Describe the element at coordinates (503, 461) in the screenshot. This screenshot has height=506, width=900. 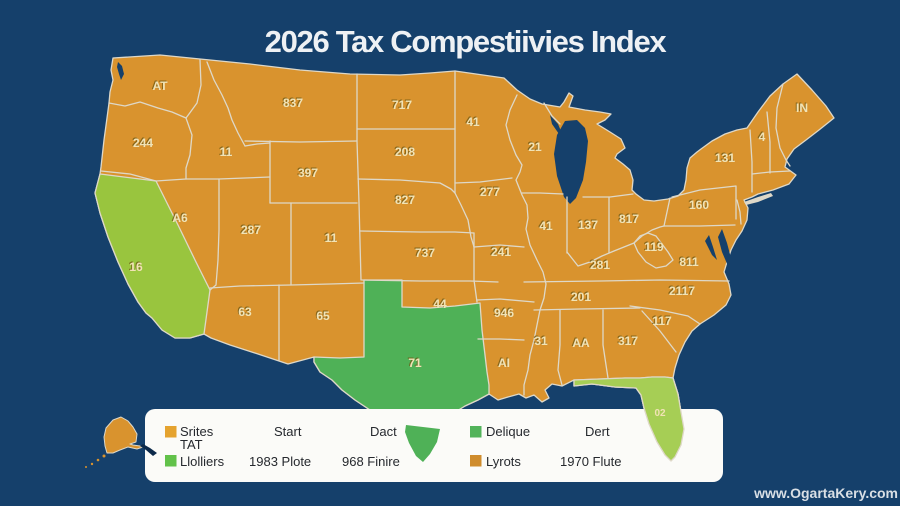
I see `svg-text: Lyrots` at that location.